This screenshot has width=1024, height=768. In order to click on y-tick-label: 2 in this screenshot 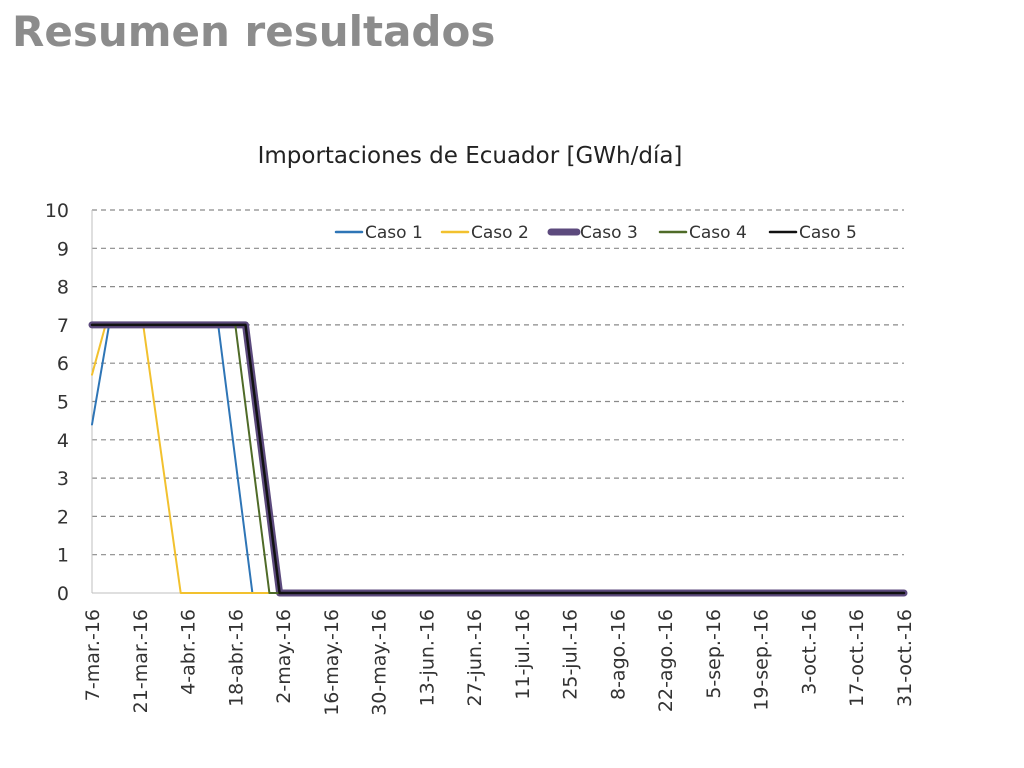, I will do `click(63, 517)`.